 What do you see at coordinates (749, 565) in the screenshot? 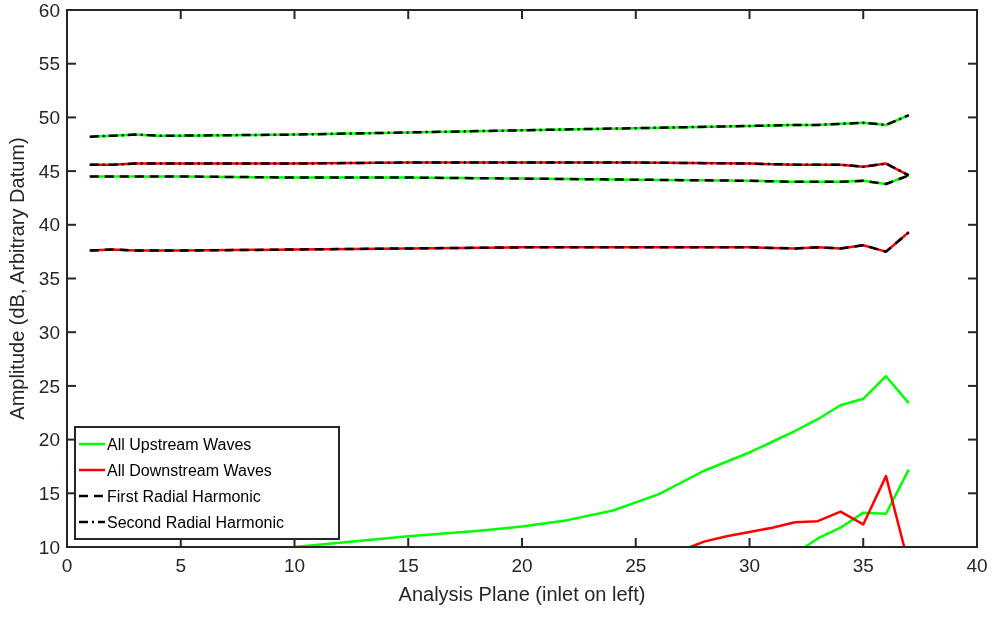
I see `x-tick-label: 30` at bounding box center [749, 565].